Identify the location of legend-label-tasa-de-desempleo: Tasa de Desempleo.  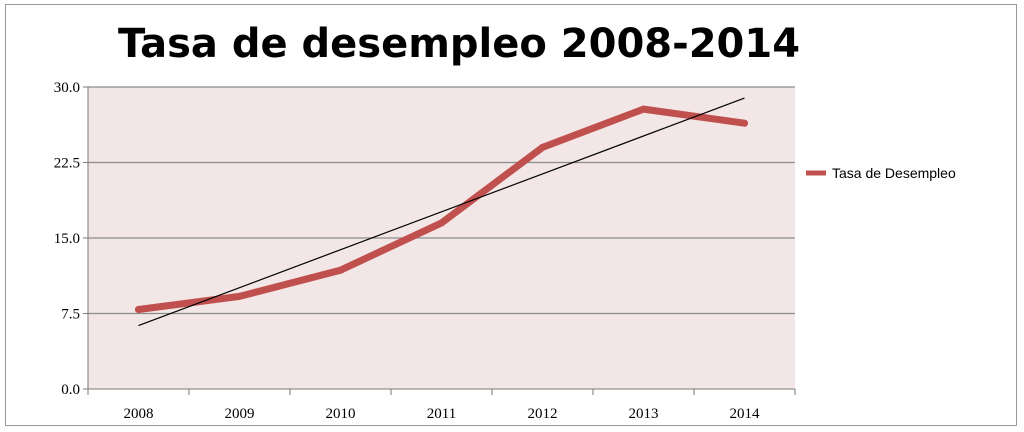
(894, 173).